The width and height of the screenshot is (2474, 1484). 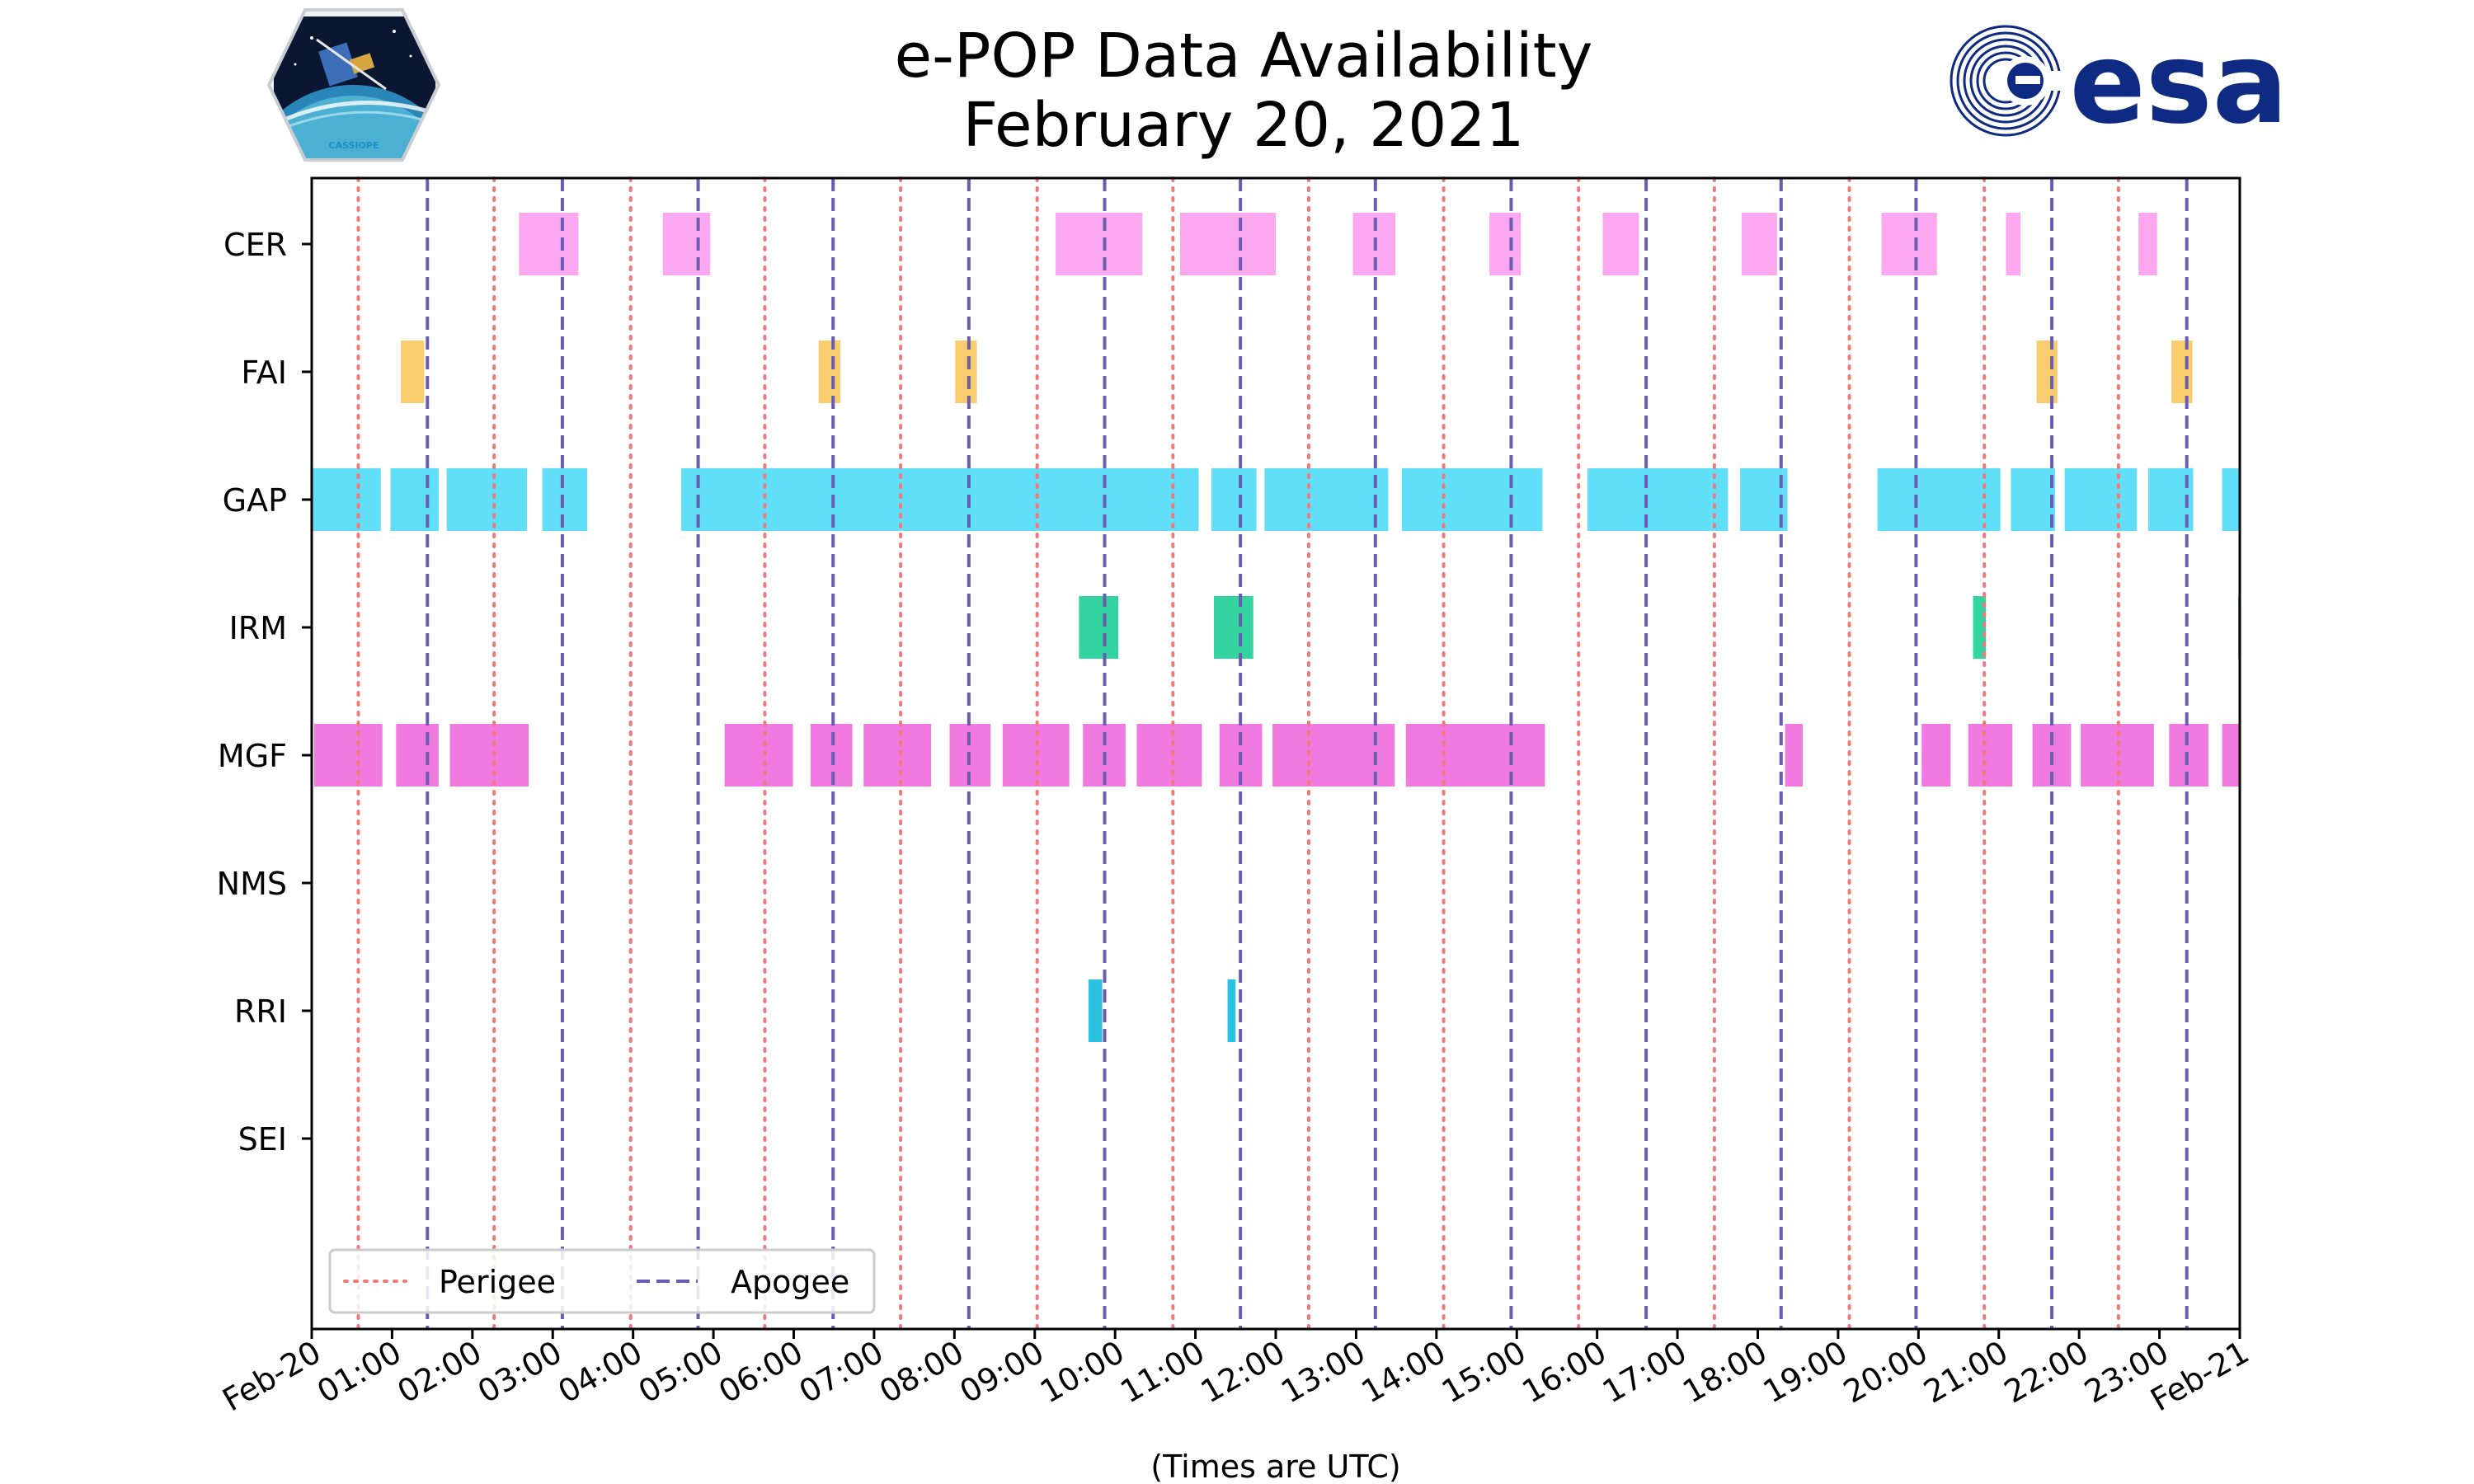 I want to click on x-tick-label: 20:00, so click(x=1885, y=1372).